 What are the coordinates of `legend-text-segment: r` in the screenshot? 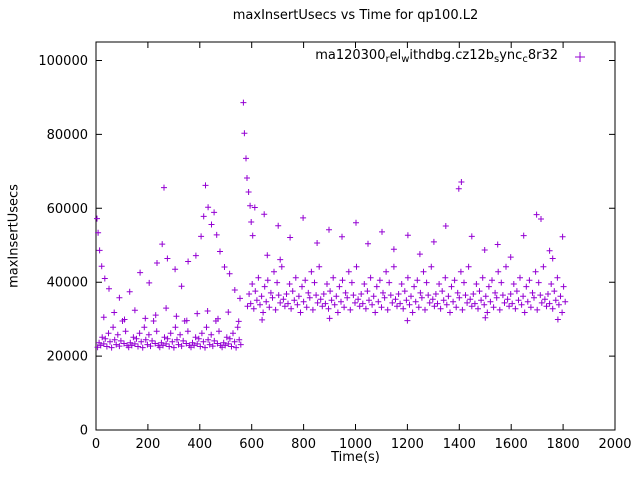 It's located at (387, 59).